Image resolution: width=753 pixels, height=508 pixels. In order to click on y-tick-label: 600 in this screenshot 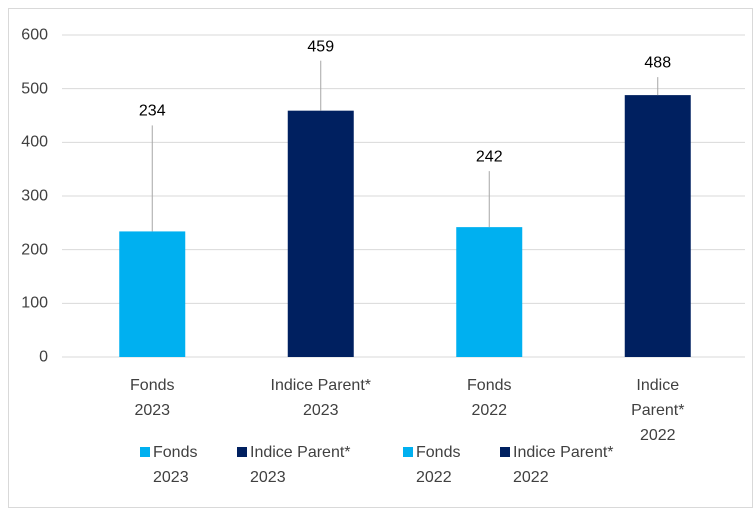, I will do `click(34, 35)`.